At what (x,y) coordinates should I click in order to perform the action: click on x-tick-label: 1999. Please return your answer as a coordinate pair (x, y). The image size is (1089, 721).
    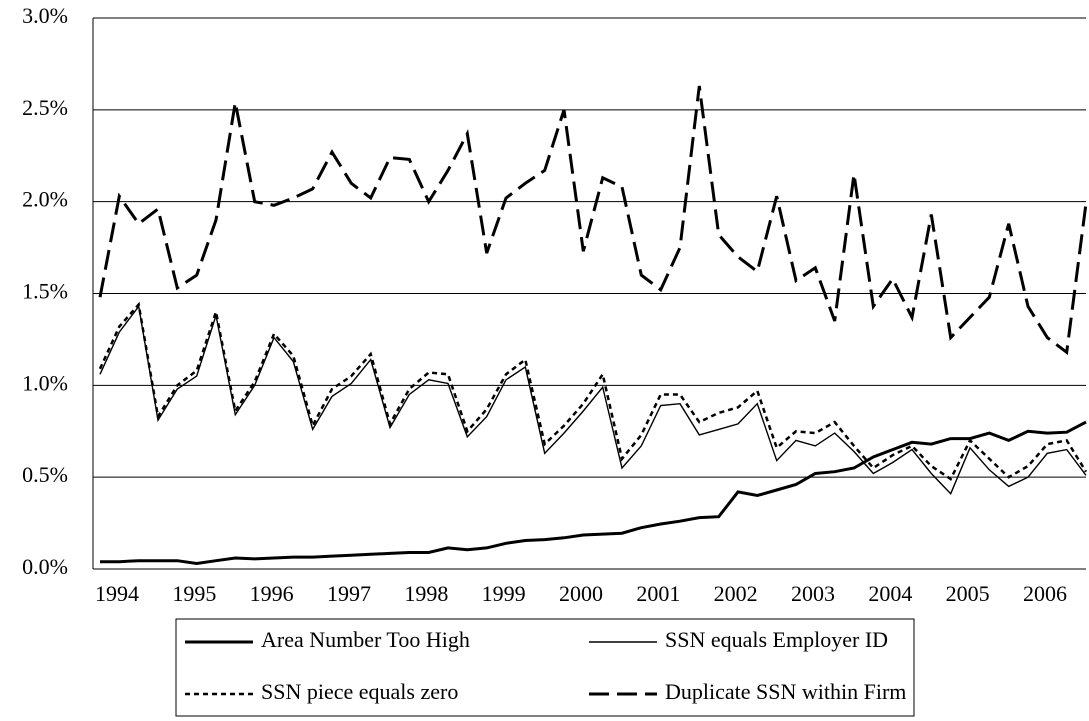
    Looking at the image, I should click on (504, 593).